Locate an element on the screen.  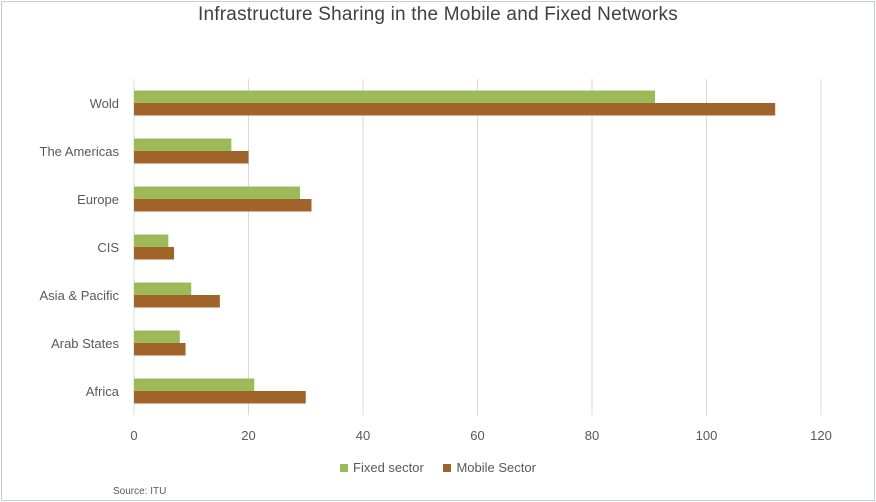
x-tick-label: 0 is located at coordinates (133, 435).